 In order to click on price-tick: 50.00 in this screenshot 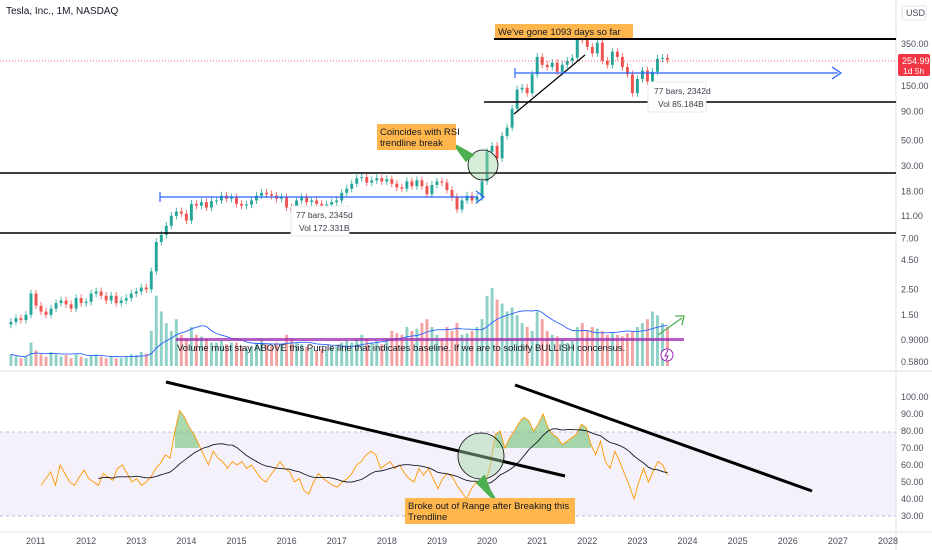, I will do `click(912, 141)`.